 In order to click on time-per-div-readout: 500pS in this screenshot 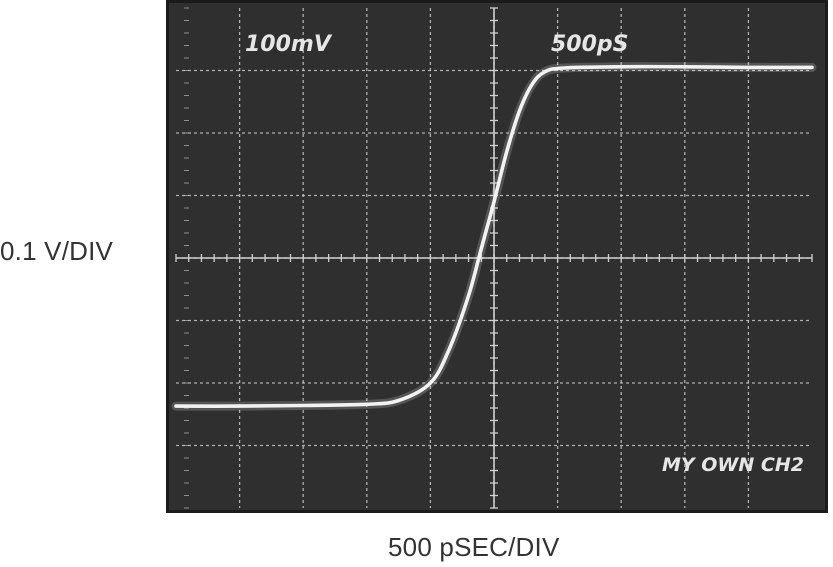, I will do `click(590, 44)`.